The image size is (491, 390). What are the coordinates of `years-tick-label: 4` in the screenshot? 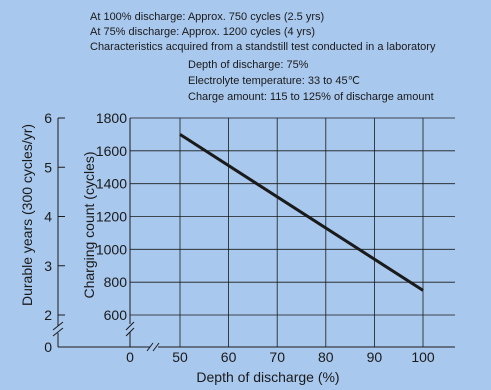 It's located at (48, 217).